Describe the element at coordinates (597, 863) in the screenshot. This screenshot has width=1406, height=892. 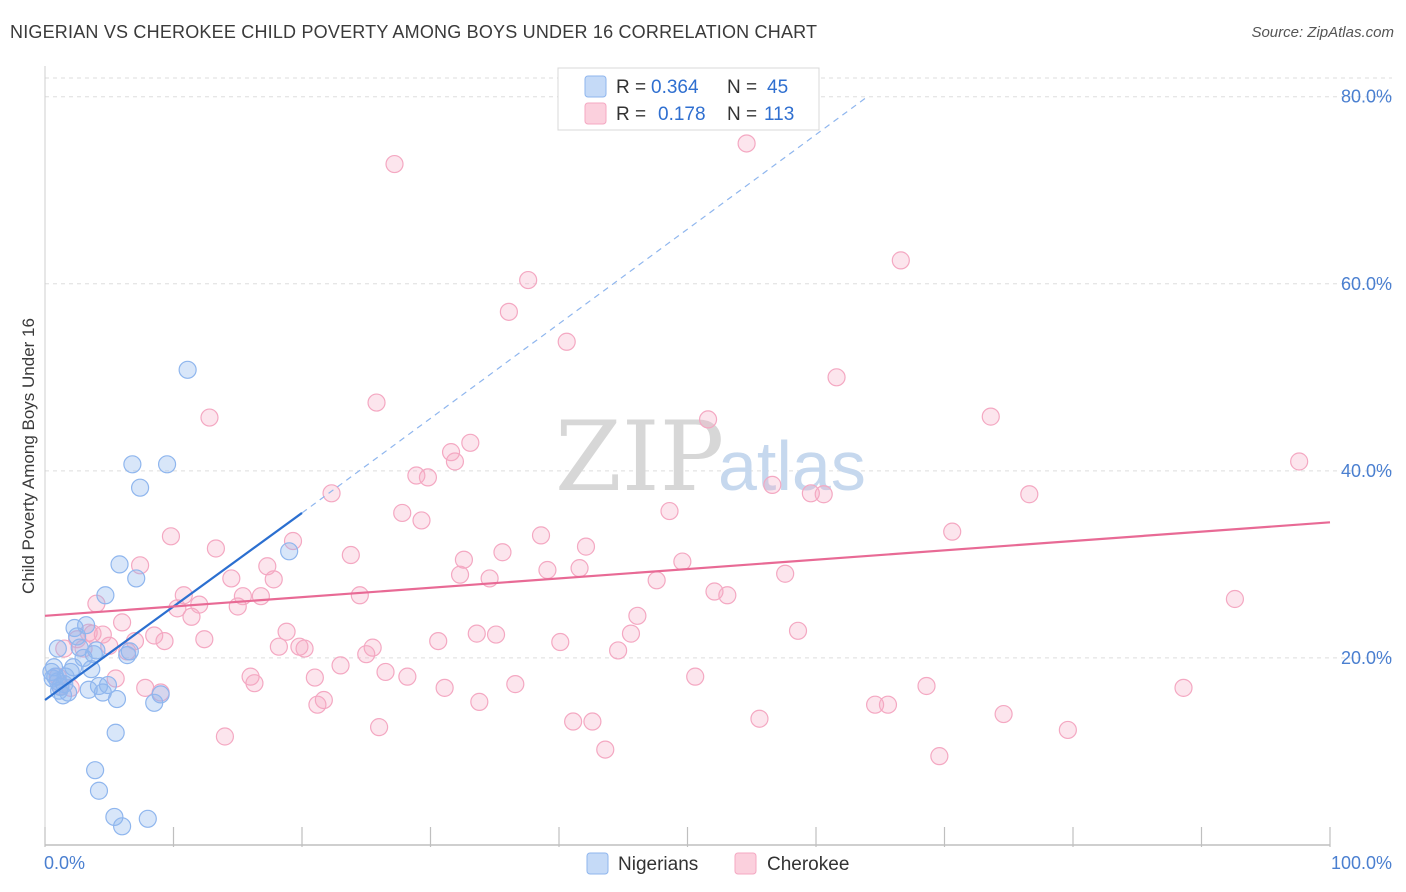
I see `bottom-legend-swatch-nigerians` at that location.